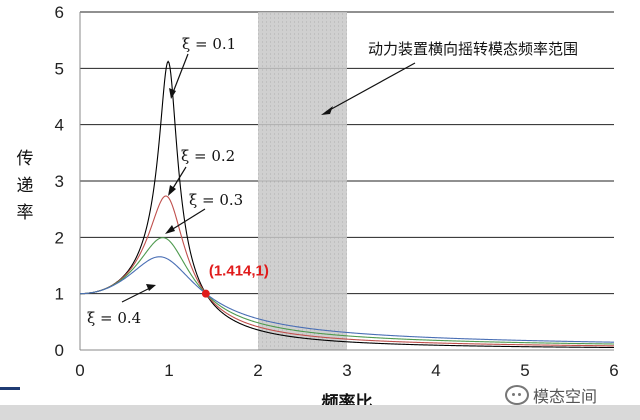 This screenshot has height=420, width=640. I want to click on y-axis-label: 传递率, so click(25, 186).